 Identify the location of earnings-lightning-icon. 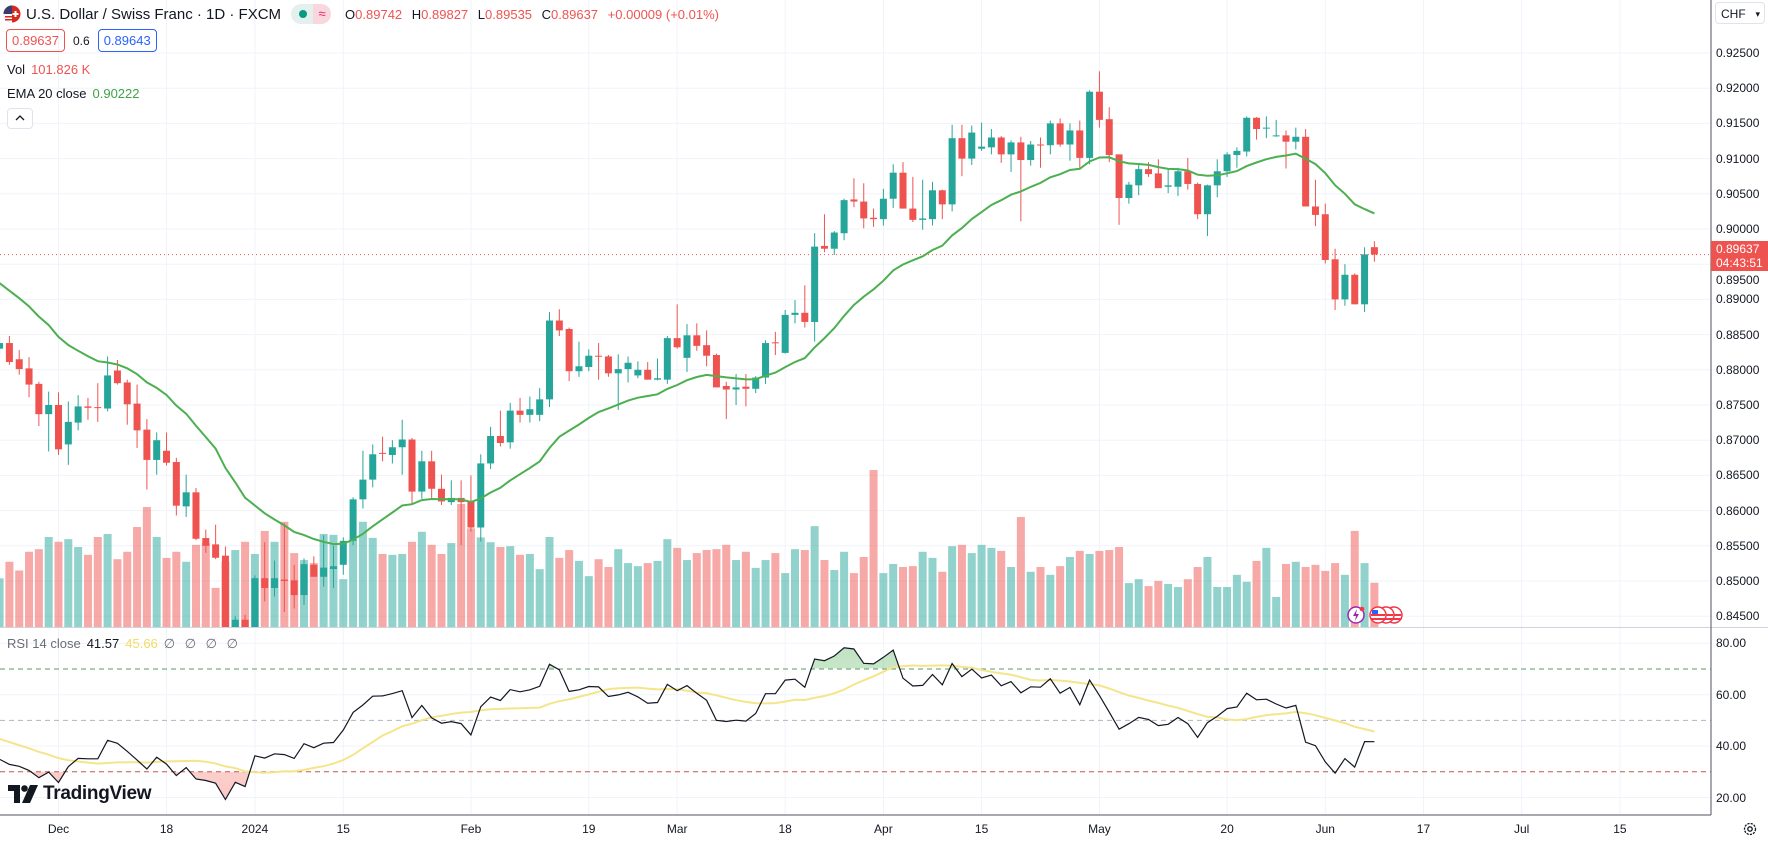
(1356, 615).